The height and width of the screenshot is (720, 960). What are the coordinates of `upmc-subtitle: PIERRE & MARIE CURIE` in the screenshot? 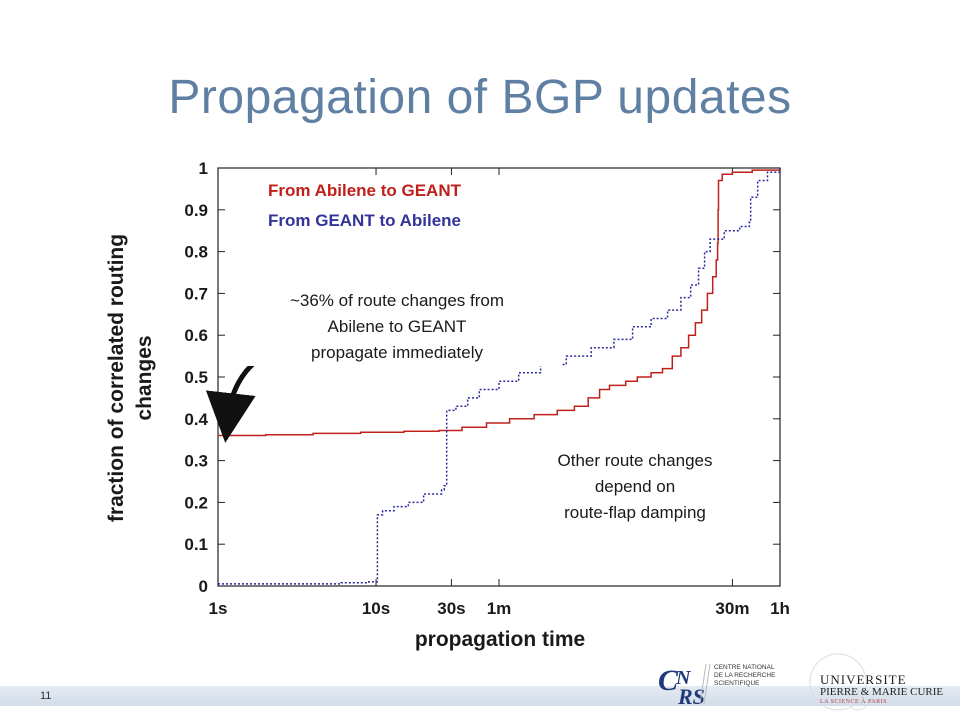 It's located at (882, 692).